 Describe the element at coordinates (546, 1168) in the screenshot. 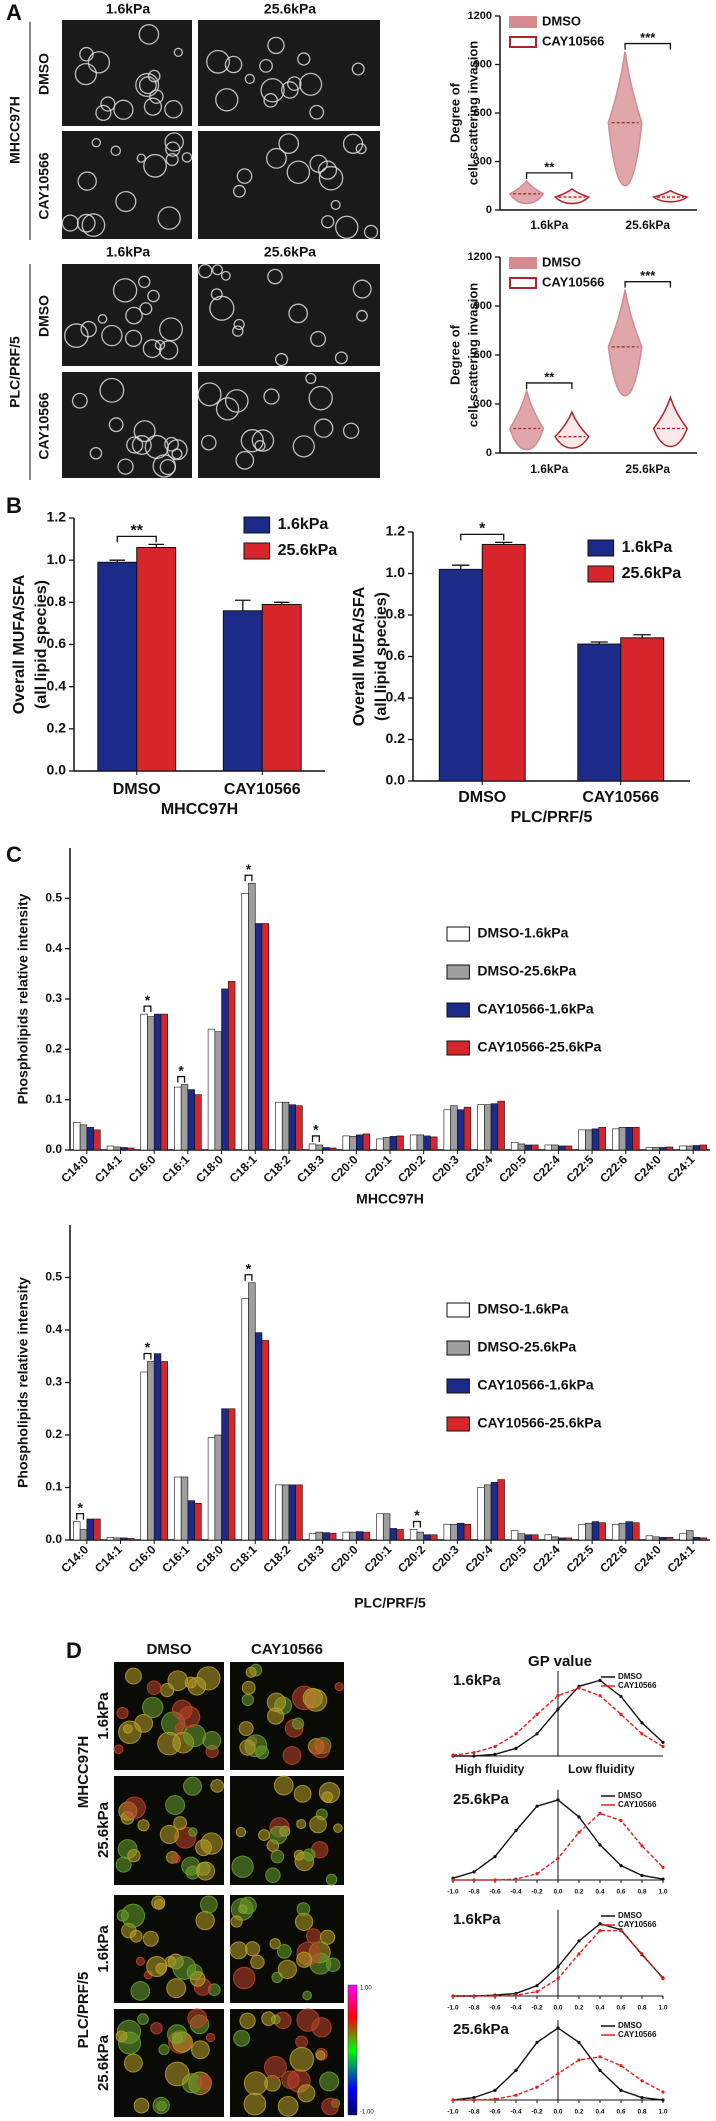

I see `x-tick-label: C22:4` at that location.